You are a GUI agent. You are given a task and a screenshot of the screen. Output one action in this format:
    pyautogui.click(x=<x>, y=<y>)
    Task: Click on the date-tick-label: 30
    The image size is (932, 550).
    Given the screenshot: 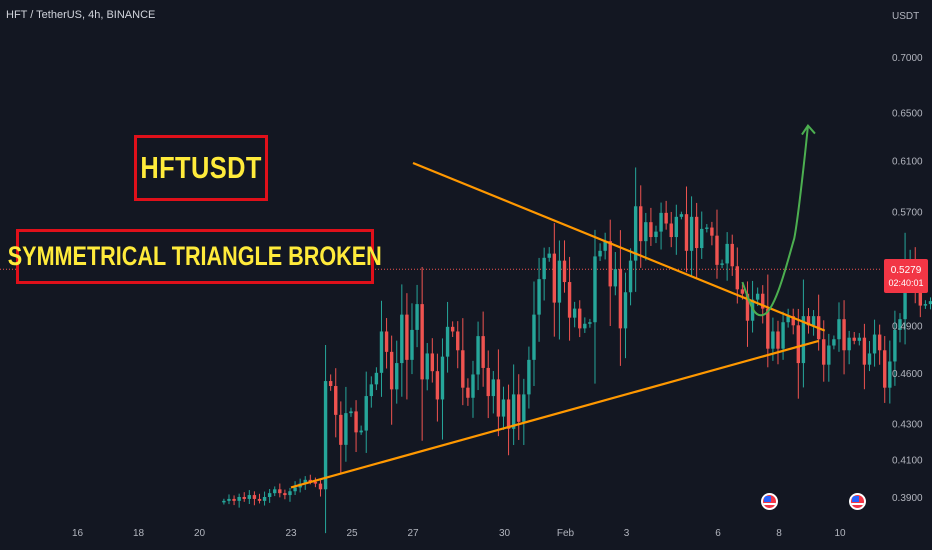 What is the action you would take?
    pyautogui.click(x=505, y=533)
    